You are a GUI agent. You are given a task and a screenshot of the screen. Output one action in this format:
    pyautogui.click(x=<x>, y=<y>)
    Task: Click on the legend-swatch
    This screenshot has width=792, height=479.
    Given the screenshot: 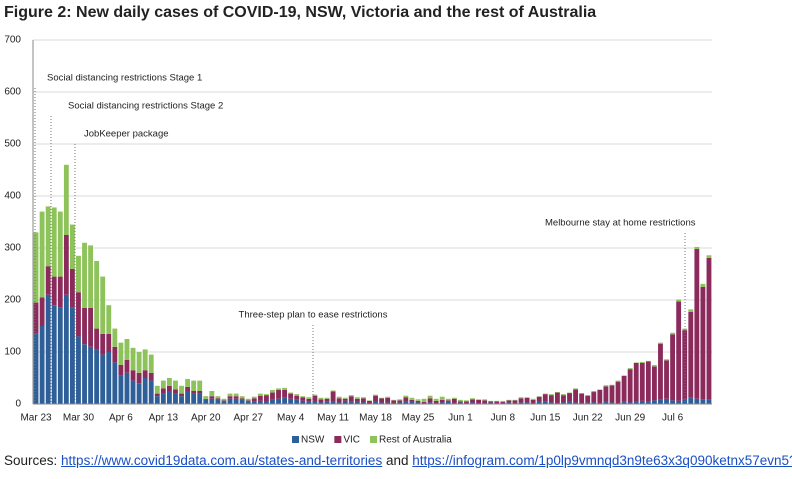 What is the action you would take?
    pyautogui.click(x=295, y=439)
    